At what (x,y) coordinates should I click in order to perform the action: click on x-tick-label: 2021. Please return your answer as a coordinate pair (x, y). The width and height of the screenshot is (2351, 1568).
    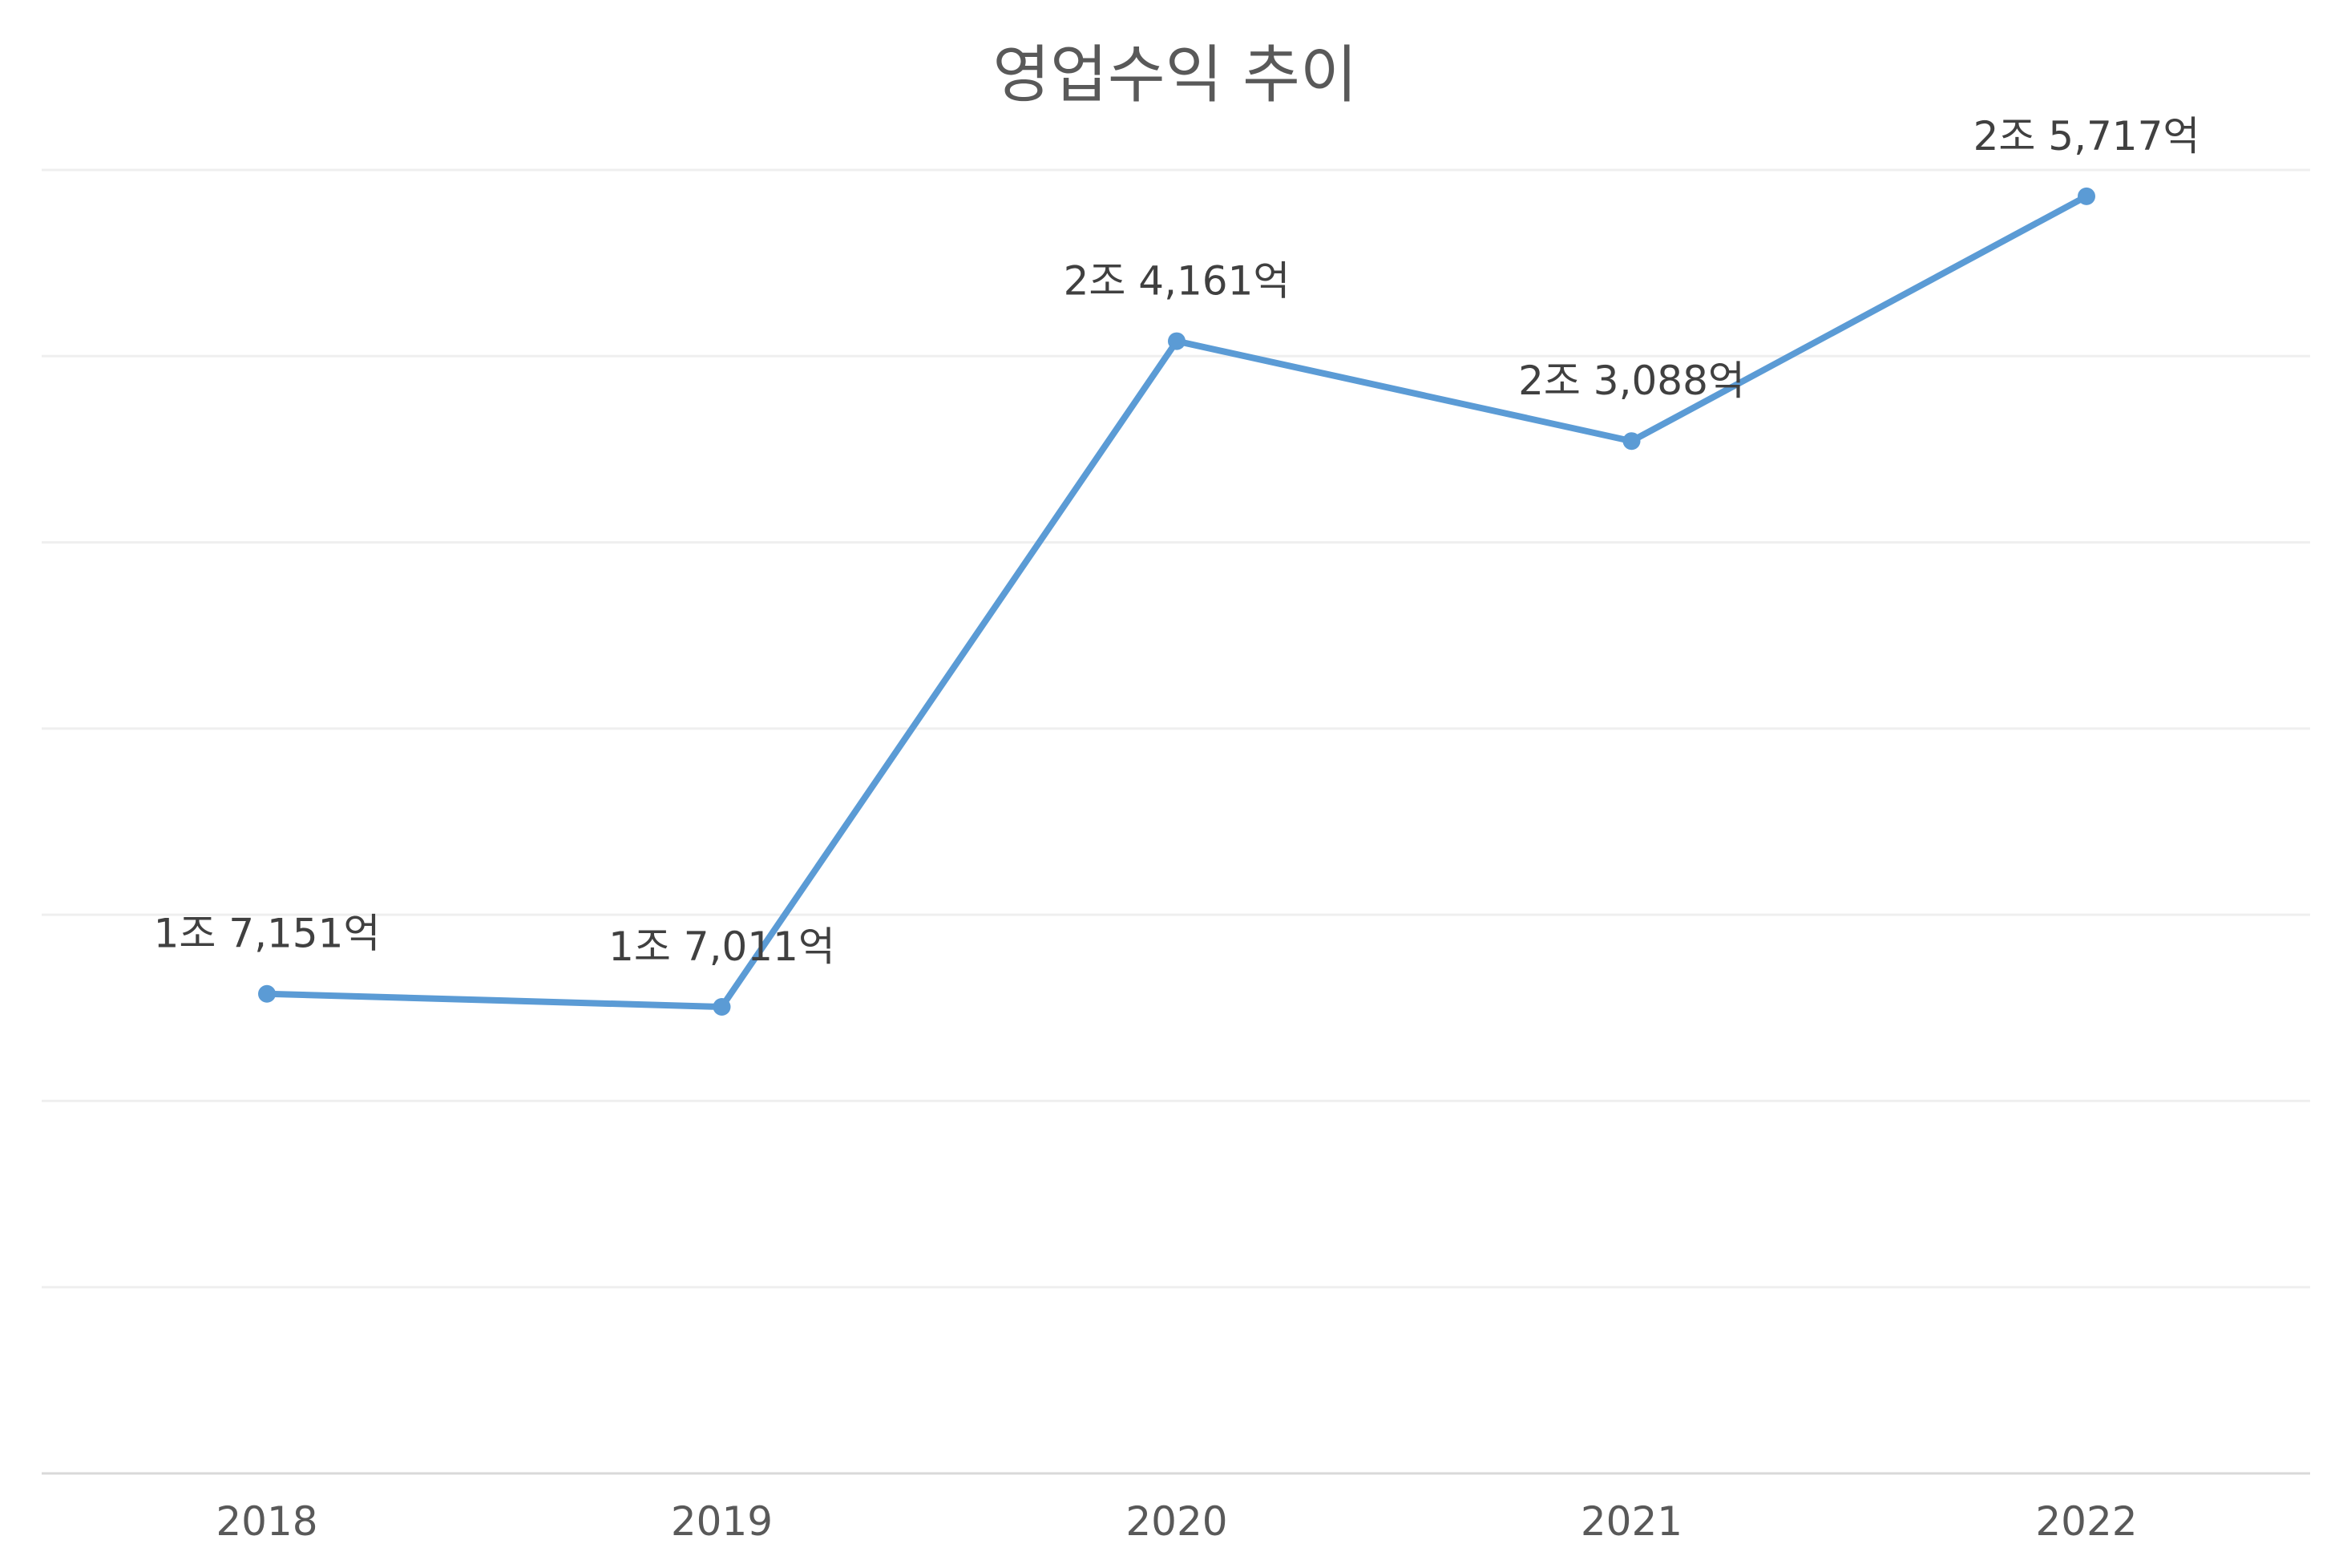
    Looking at the image, I should click on (1631, 1521).